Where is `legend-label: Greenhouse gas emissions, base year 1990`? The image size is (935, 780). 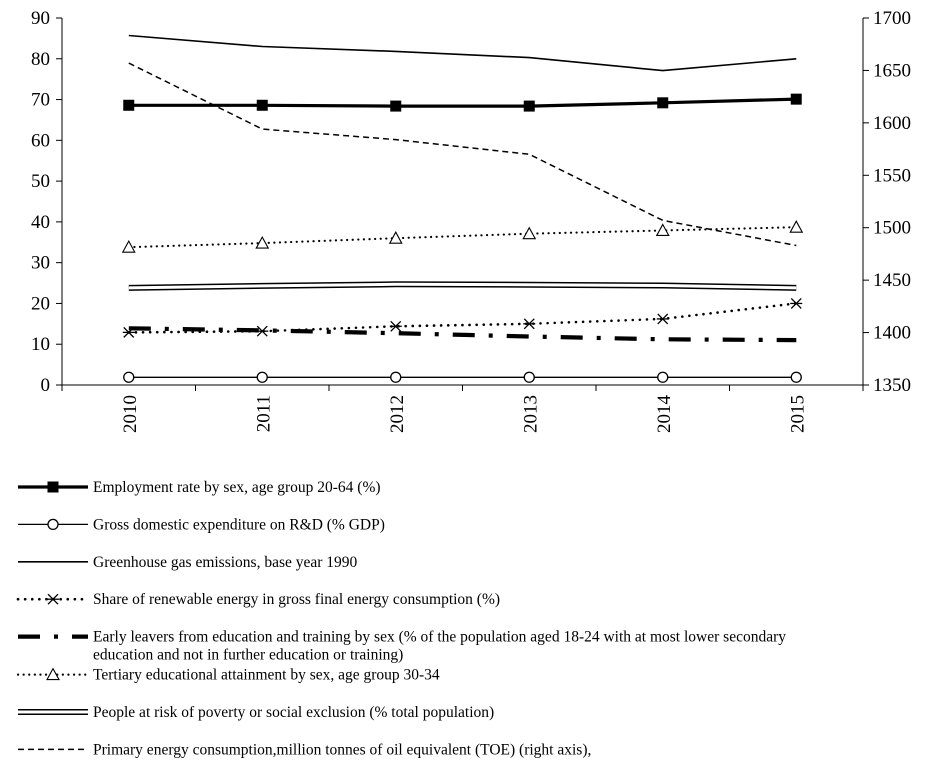
legend-label: Greenhouse gas emissions, base year 1990 is located at coordinates (225, 562).